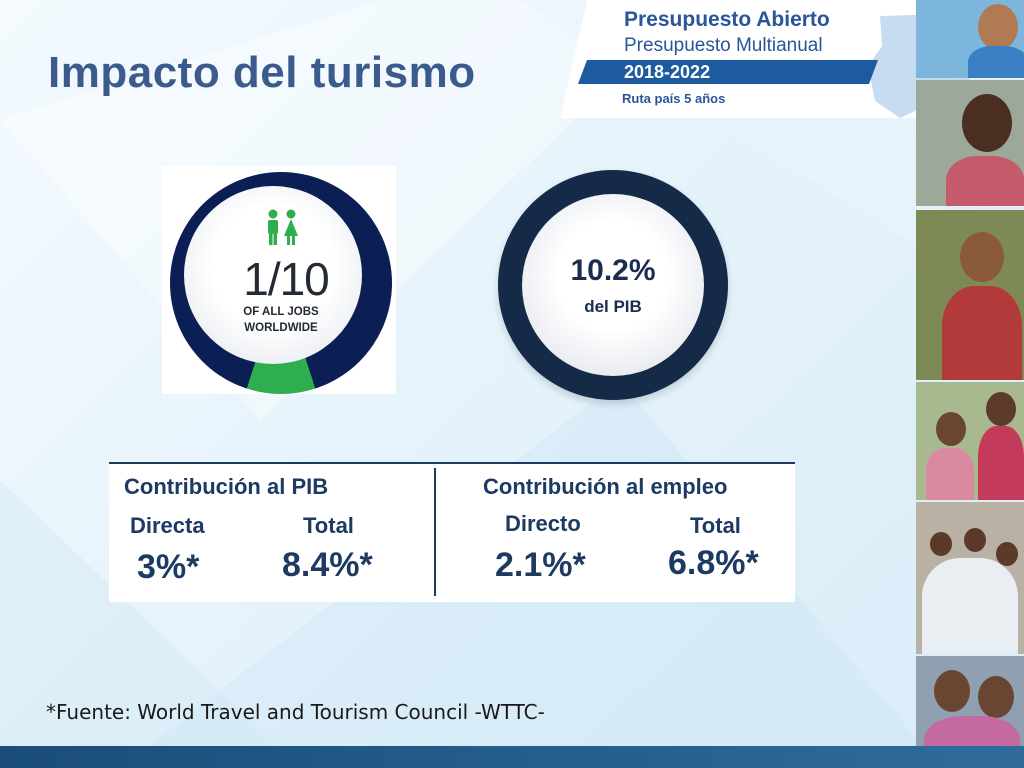  Describe the element at coordinates (281, 328) in the screenshot. I see `jobs-caption-line2: WORLDWIDE` at that location.